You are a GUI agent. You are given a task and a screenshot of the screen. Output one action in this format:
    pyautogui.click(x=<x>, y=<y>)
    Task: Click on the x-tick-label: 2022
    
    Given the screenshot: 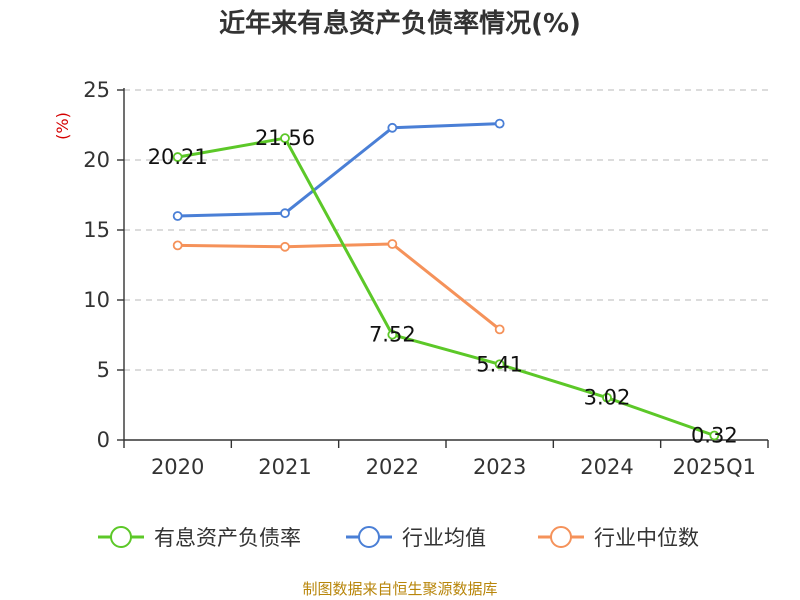 What is the action you would take?
    pyautogui.click(x=392, y=467)
    